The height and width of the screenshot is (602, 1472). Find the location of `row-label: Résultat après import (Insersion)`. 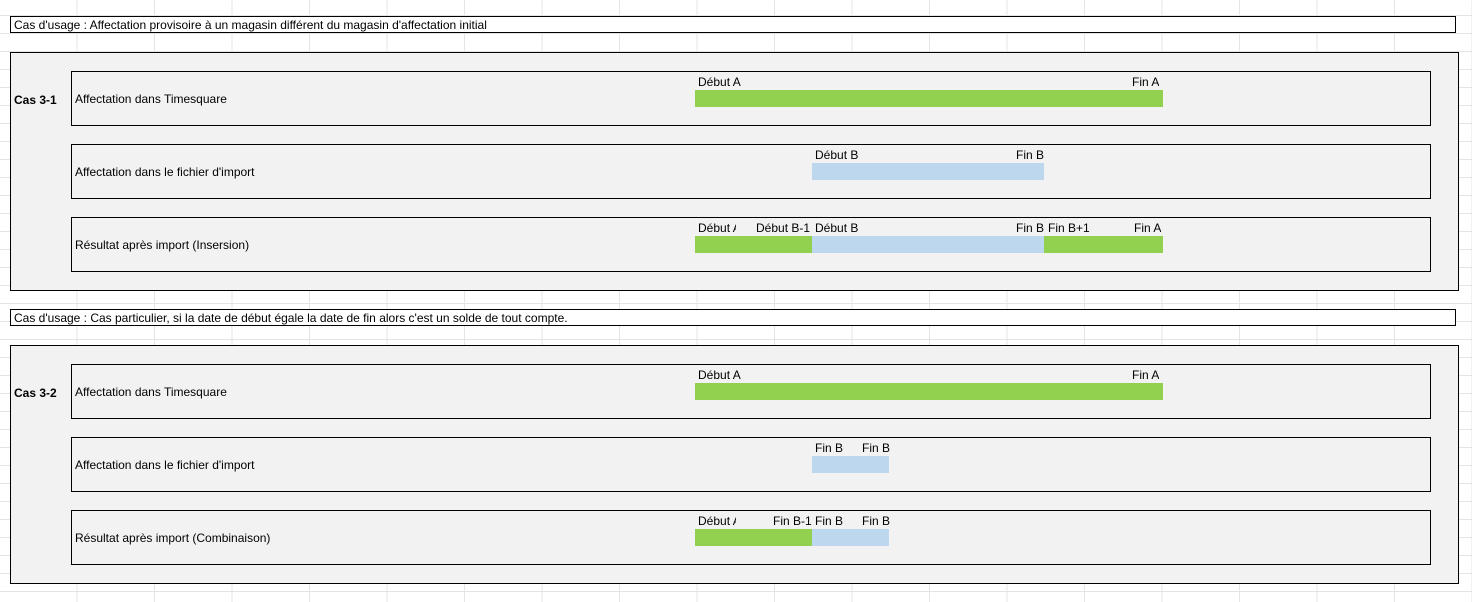

row-label: Résultat après import (Insersion) is located at coordinates (162, 245).